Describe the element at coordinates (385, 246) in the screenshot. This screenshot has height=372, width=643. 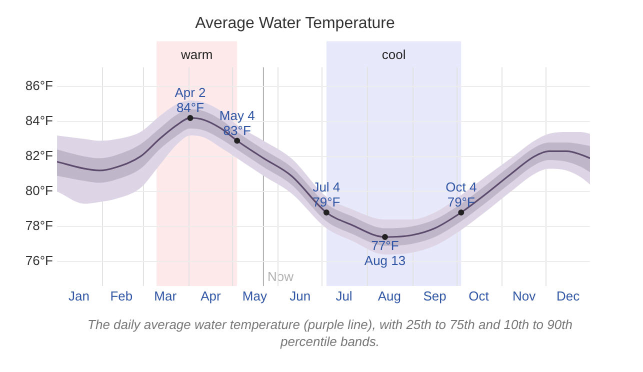
I see `data-label: 77°F` at that location.